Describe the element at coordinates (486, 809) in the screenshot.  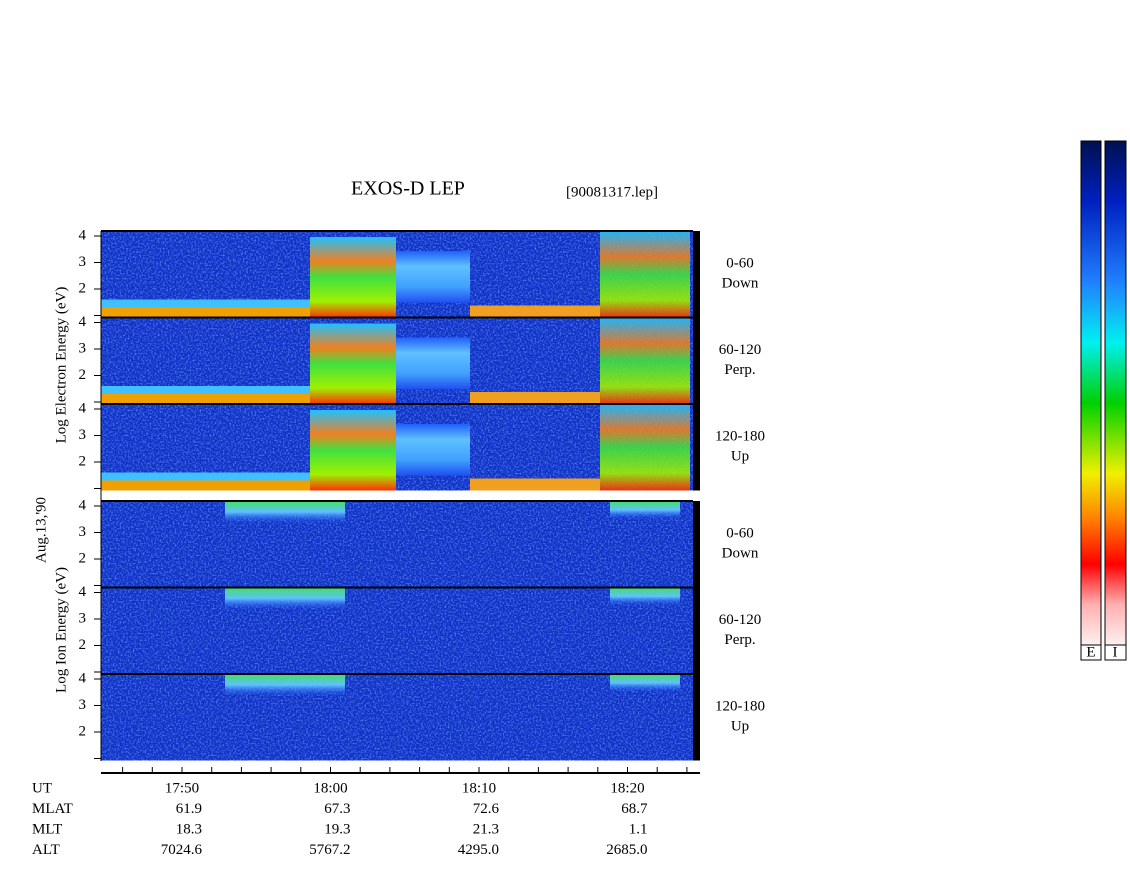
I see `row-value: 72.6` at that location.